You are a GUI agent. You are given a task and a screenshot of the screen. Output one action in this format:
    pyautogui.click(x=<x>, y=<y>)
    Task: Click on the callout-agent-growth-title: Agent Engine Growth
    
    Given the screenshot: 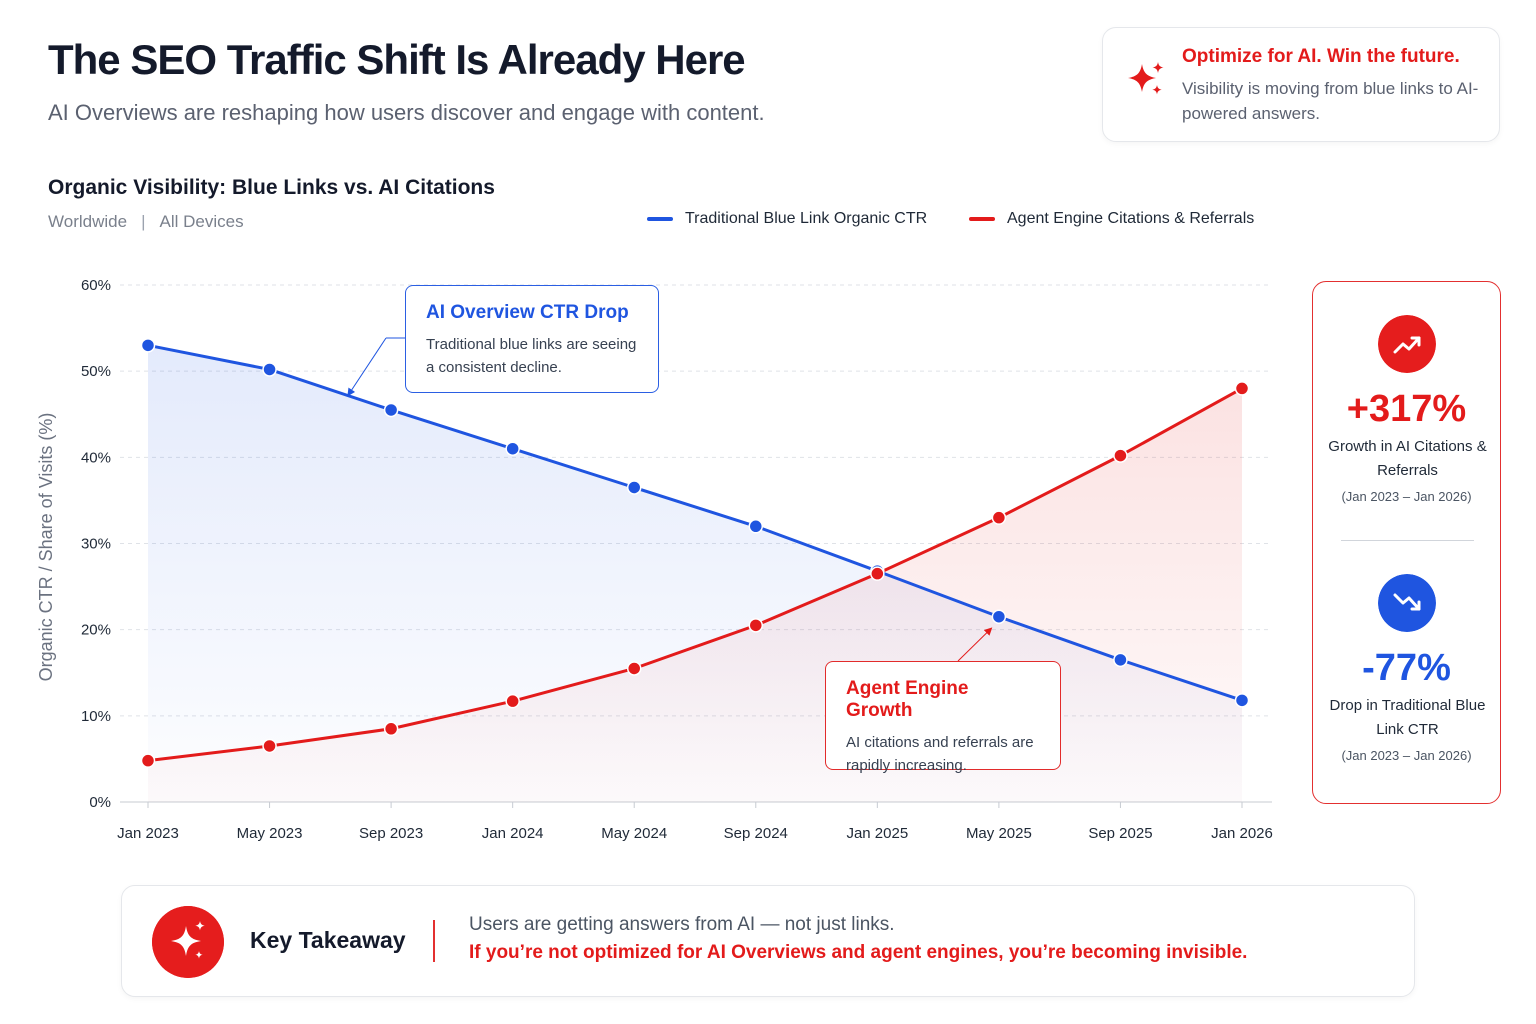 What is the action you would take?
    pyautogui.click(x=907, y=699)
    